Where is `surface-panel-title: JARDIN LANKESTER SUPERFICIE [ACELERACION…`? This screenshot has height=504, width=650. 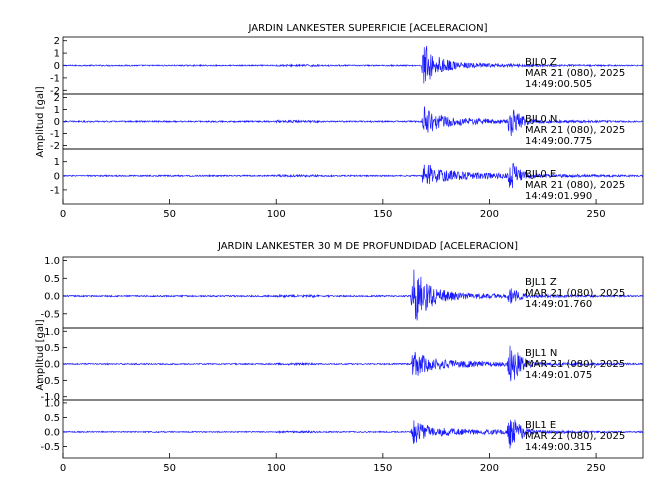 surface-panel-title: JARDIN LANKESTER SUPERFICIE [ACELERACION… is located at coordinates (367, 28).